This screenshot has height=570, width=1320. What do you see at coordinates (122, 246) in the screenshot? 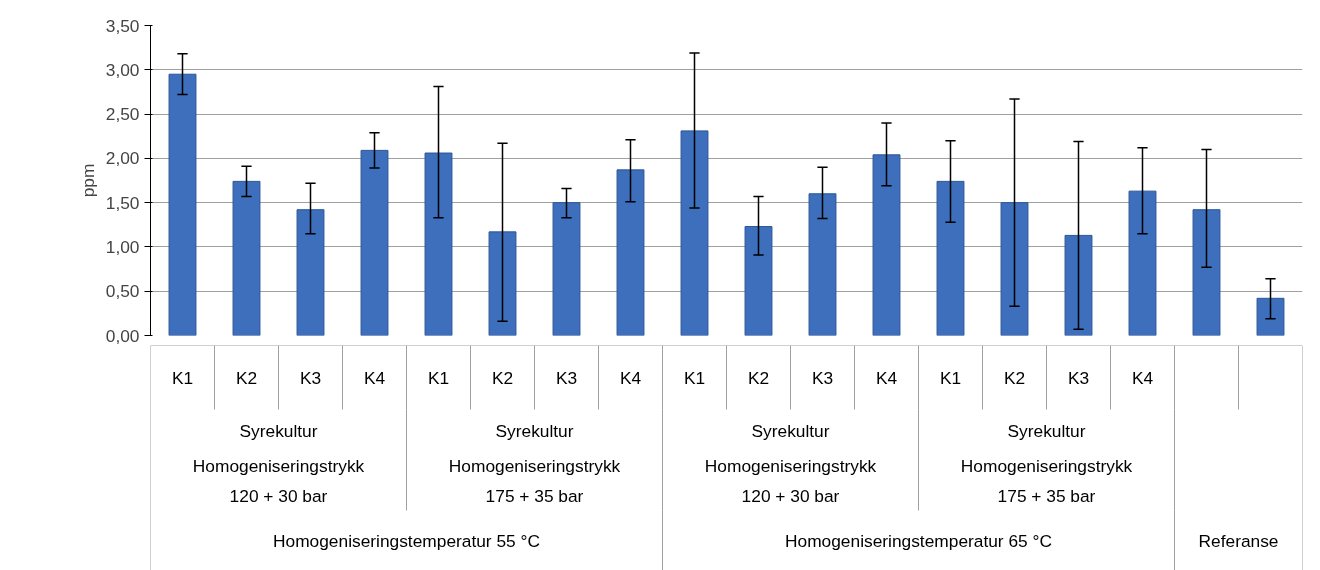
I see `y-tick-label: 1,00` at bounding box center [122, 246].